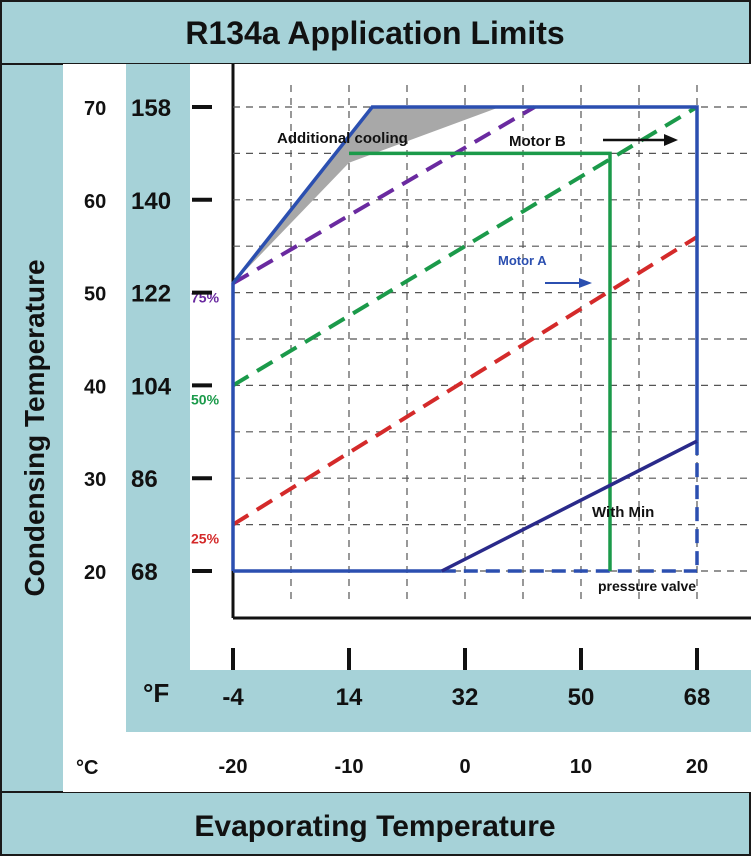  What do you see at coordinates (151, 386) in the screenshot?
I see `y-tick-label-fahrenheit: 104` at bounding box center [151, 386].